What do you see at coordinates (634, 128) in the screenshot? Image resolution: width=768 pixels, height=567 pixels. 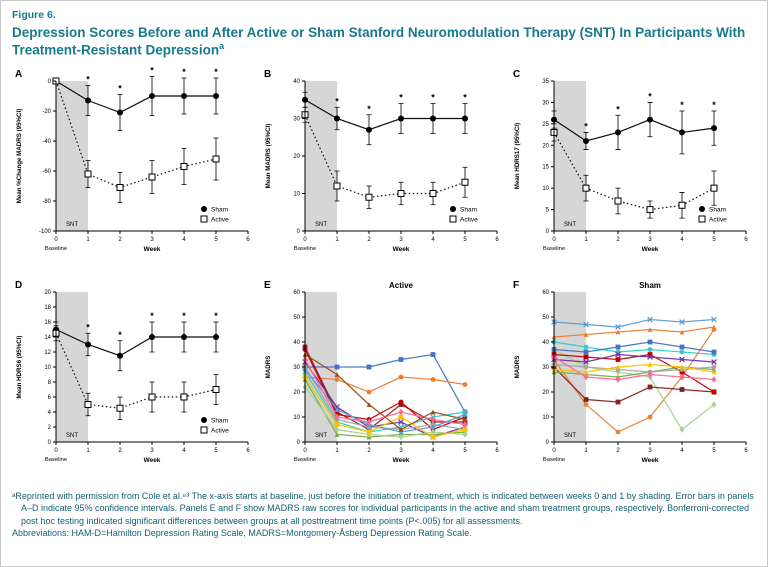 I see `series-Sham` at bounding box center [634, 128].